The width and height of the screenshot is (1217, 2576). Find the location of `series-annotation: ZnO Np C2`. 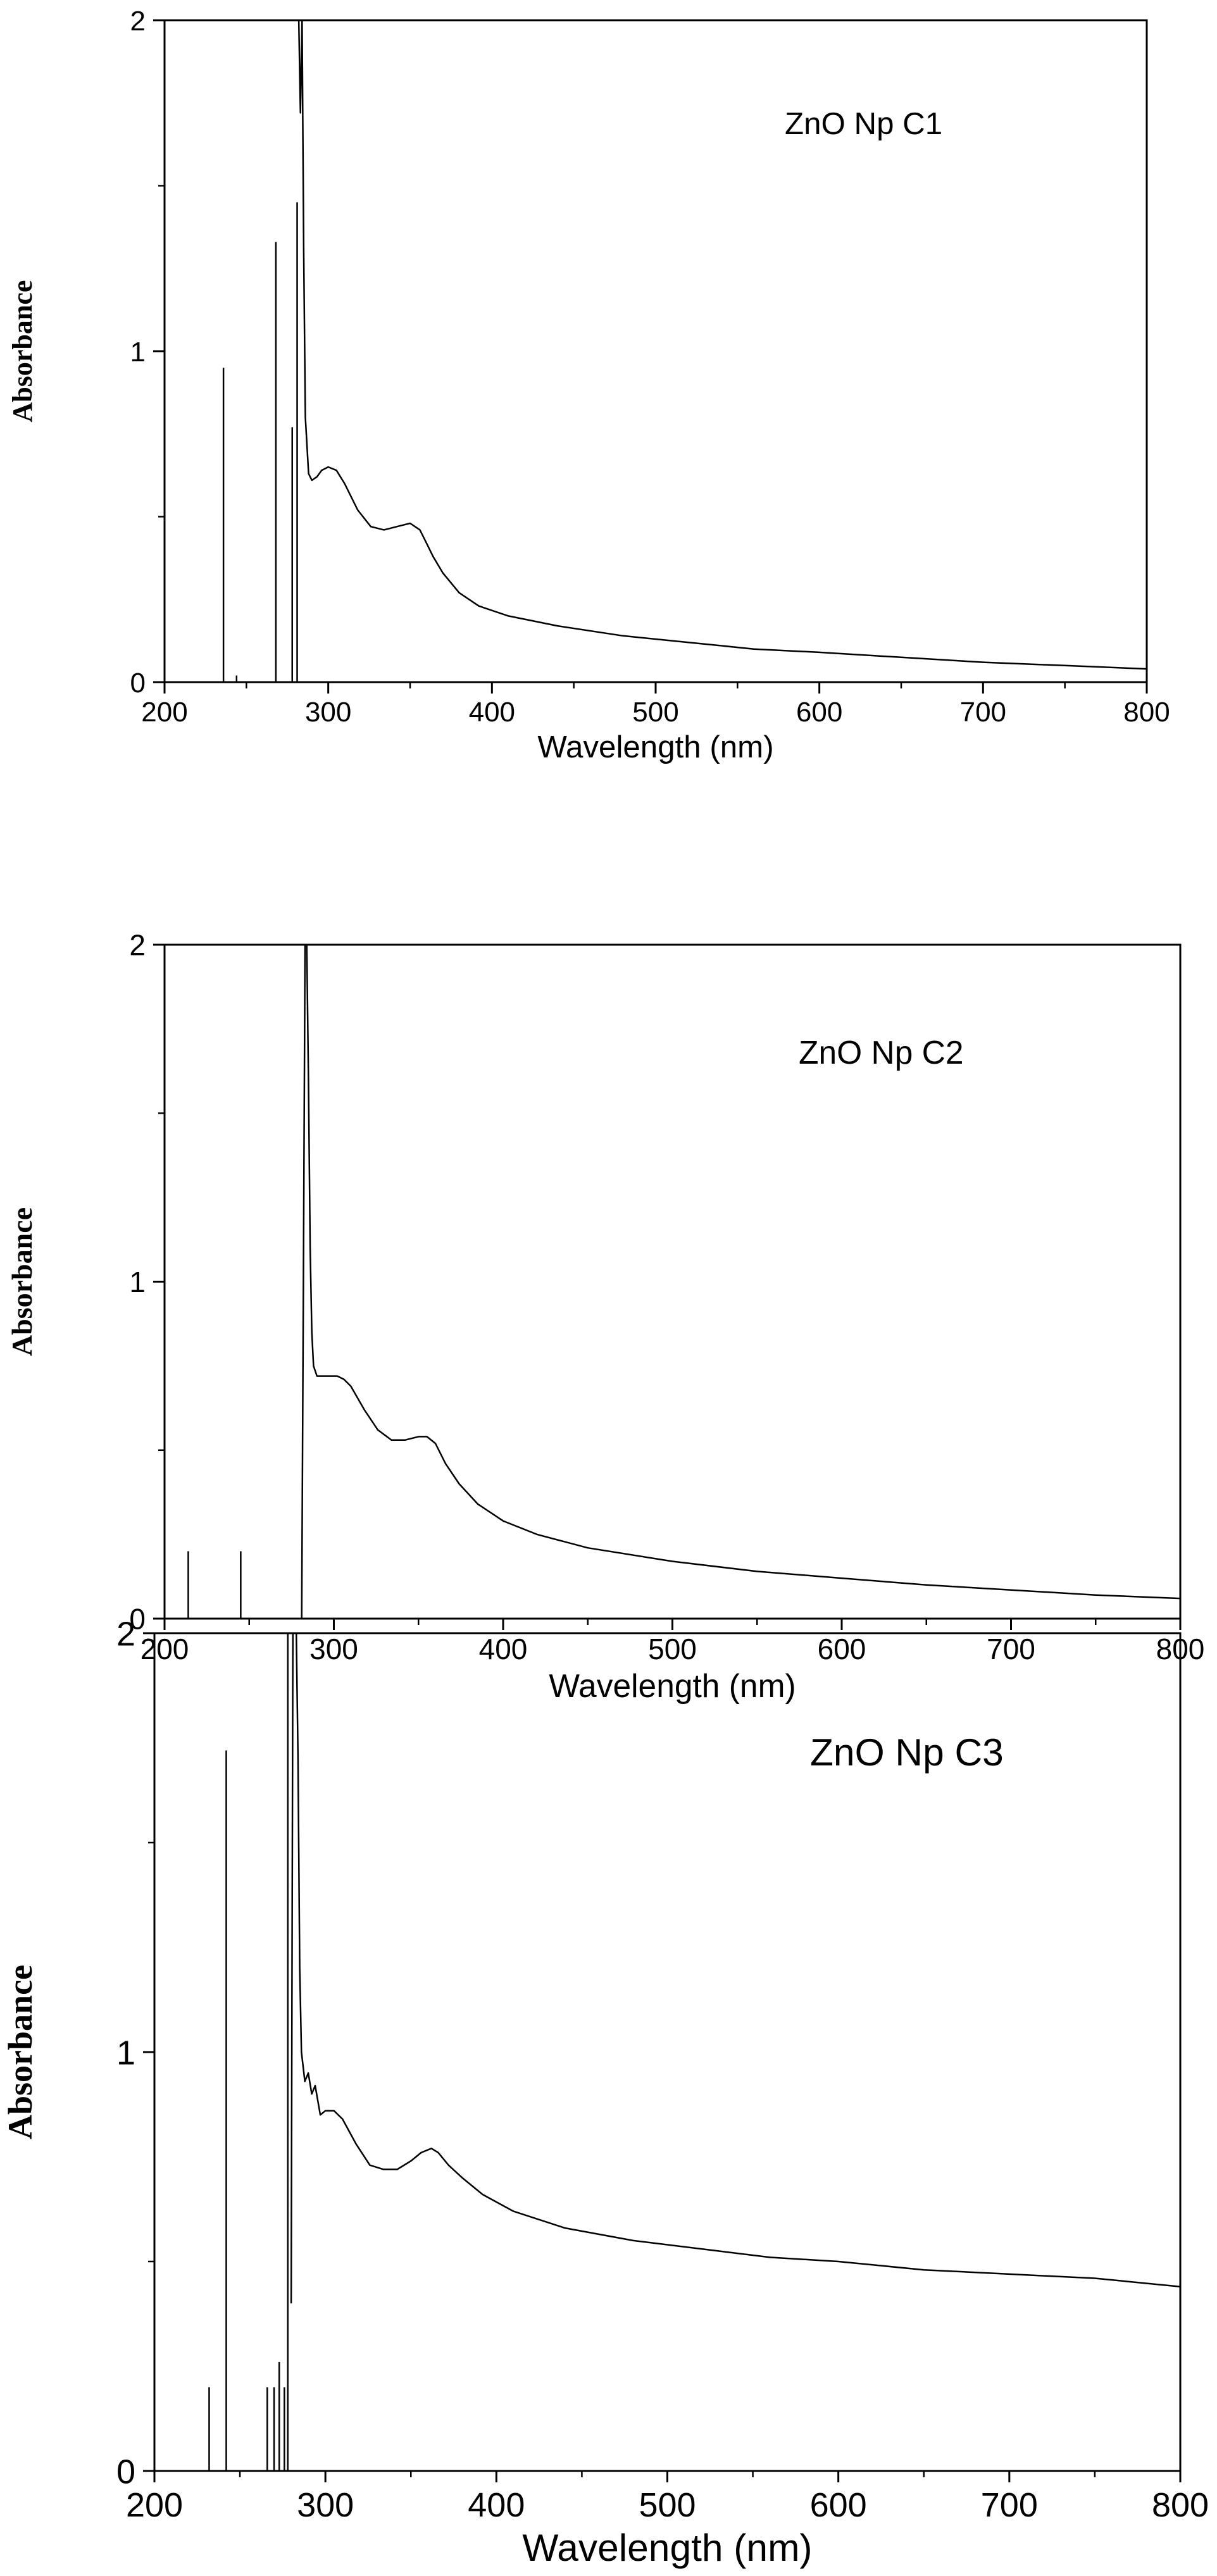

series-annotation: ZnO Np C2 is located at coordinates (882, 1052).